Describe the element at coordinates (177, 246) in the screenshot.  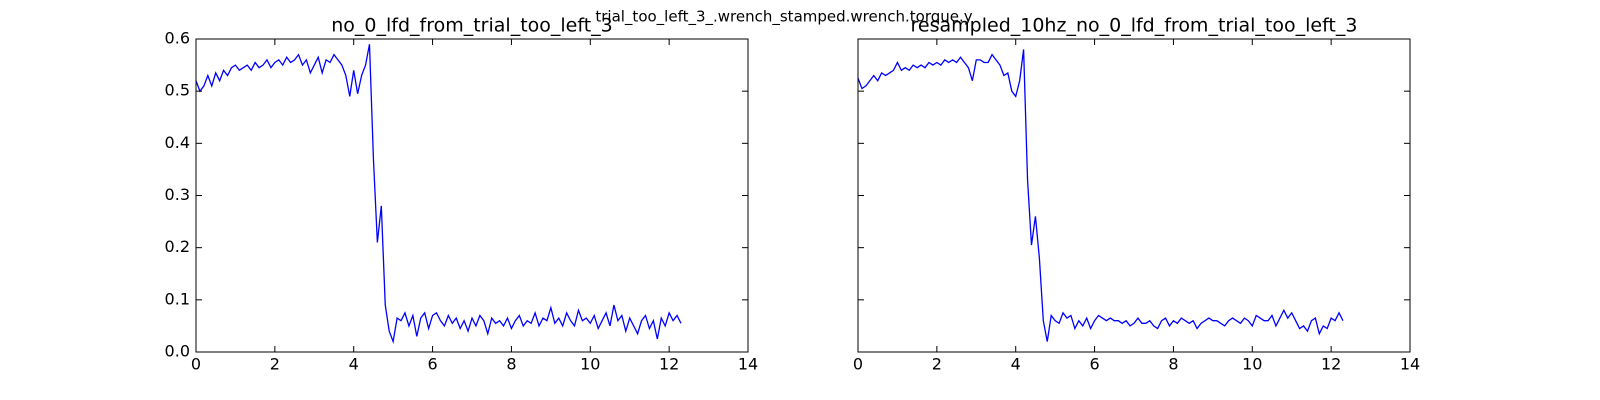
I see `y-tick-label: 0.2` at that location.